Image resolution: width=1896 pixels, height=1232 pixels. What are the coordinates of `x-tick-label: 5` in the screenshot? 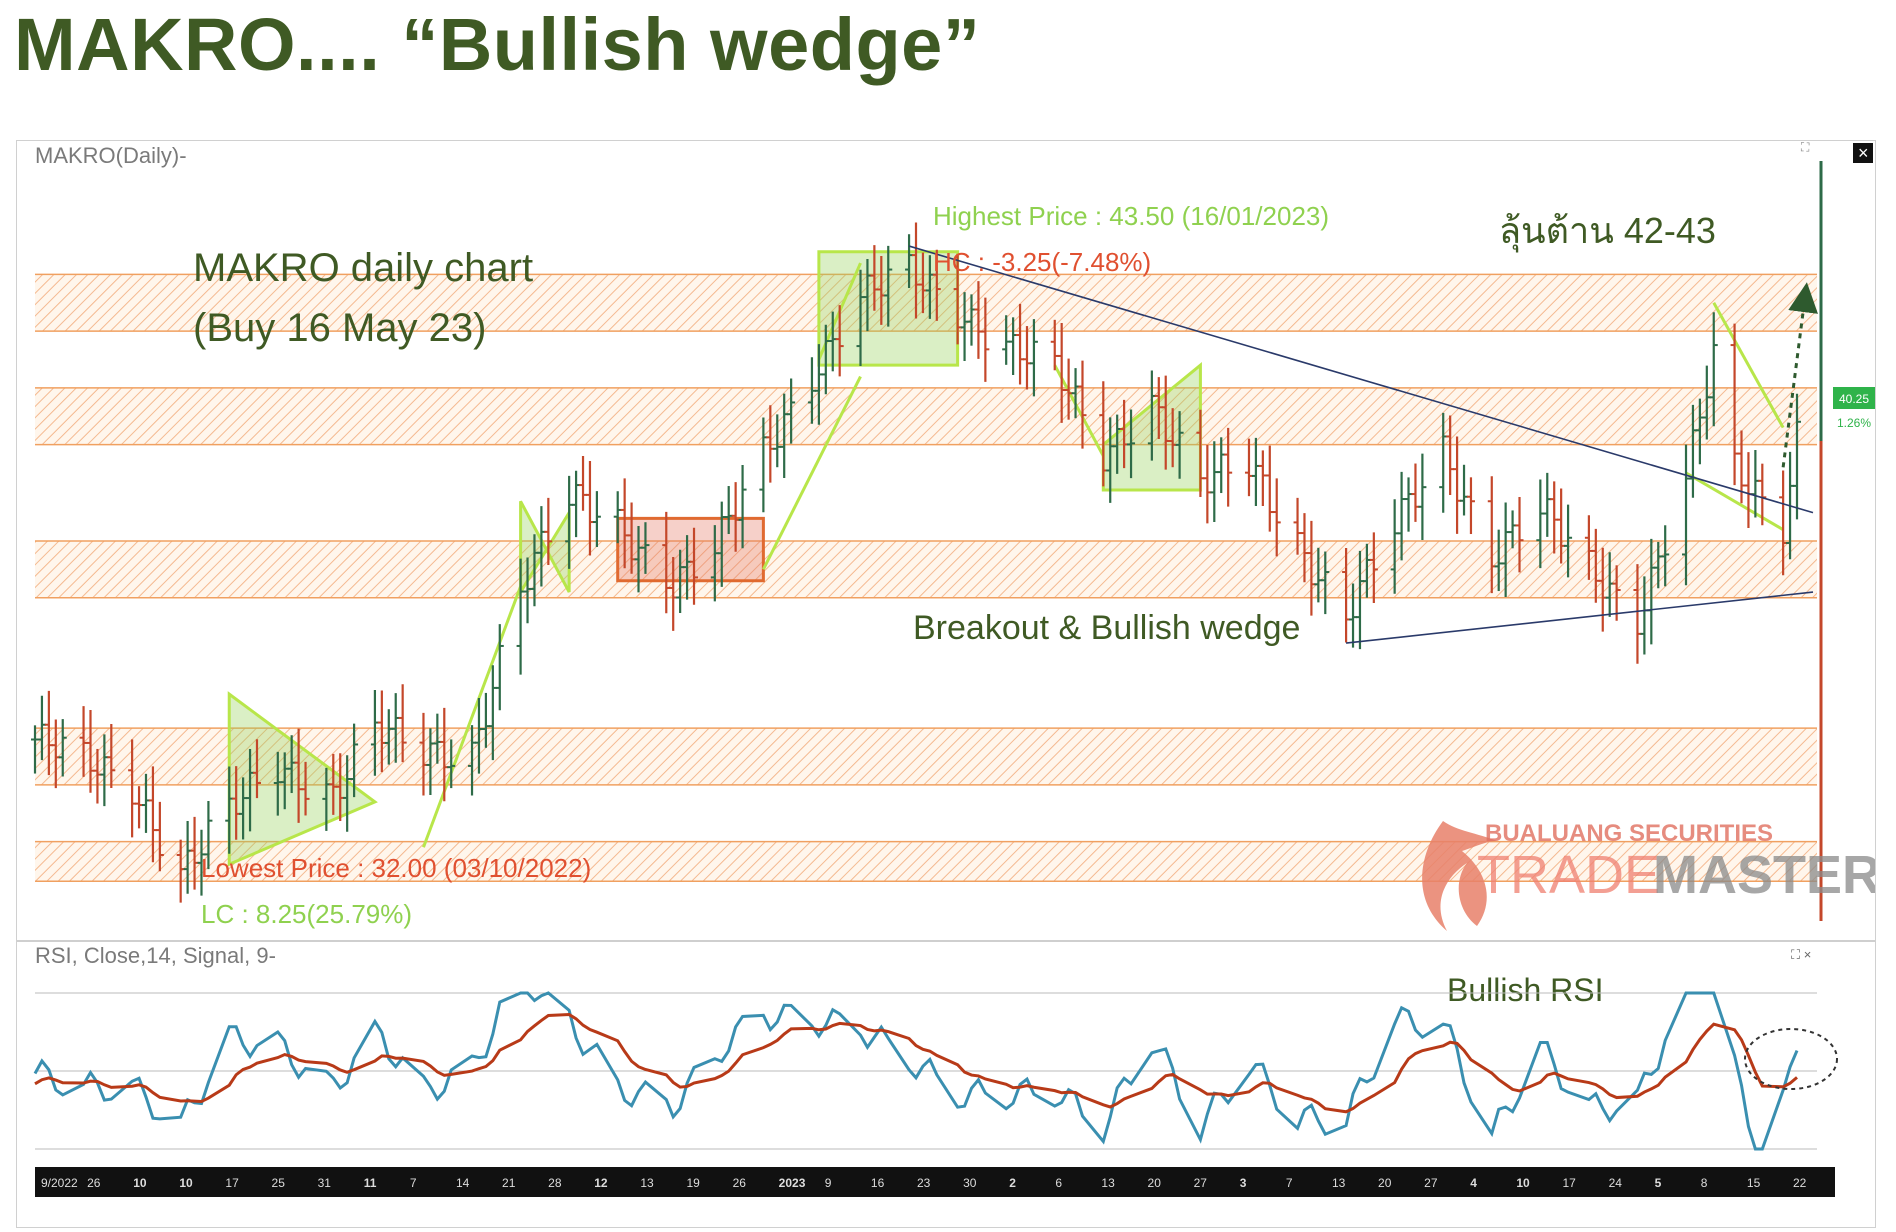 It's located at (1658, 1183).